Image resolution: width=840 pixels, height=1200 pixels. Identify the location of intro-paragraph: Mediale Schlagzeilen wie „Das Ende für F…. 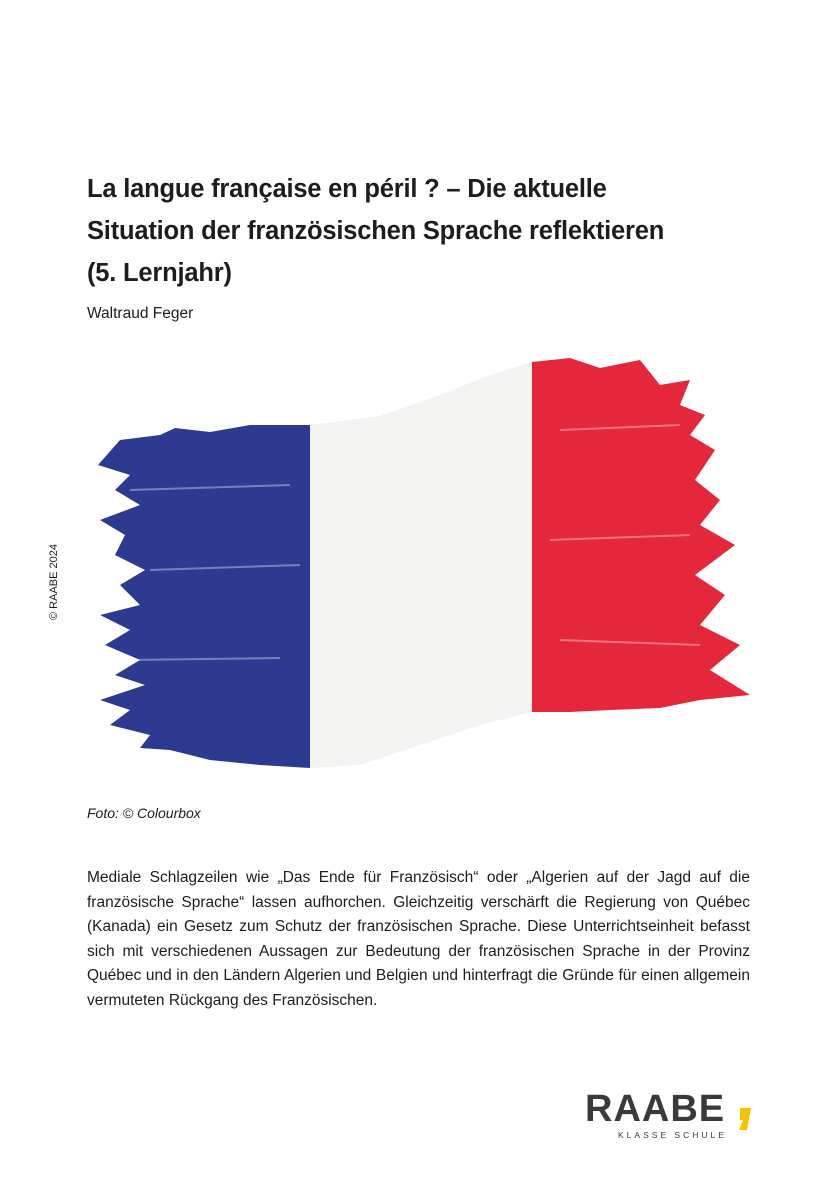
(418, 939).